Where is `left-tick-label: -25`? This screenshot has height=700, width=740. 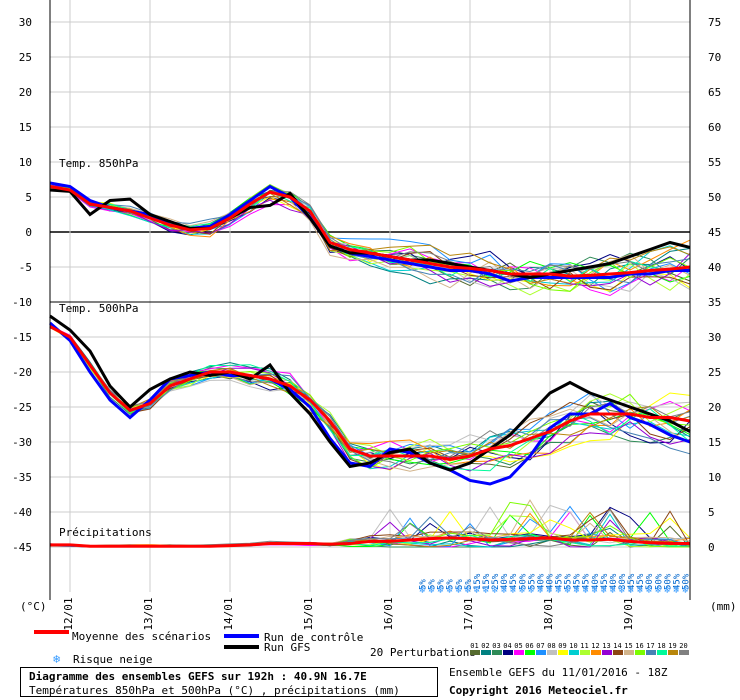
left-tick-label: -25 is located at coordinates (22, 407).